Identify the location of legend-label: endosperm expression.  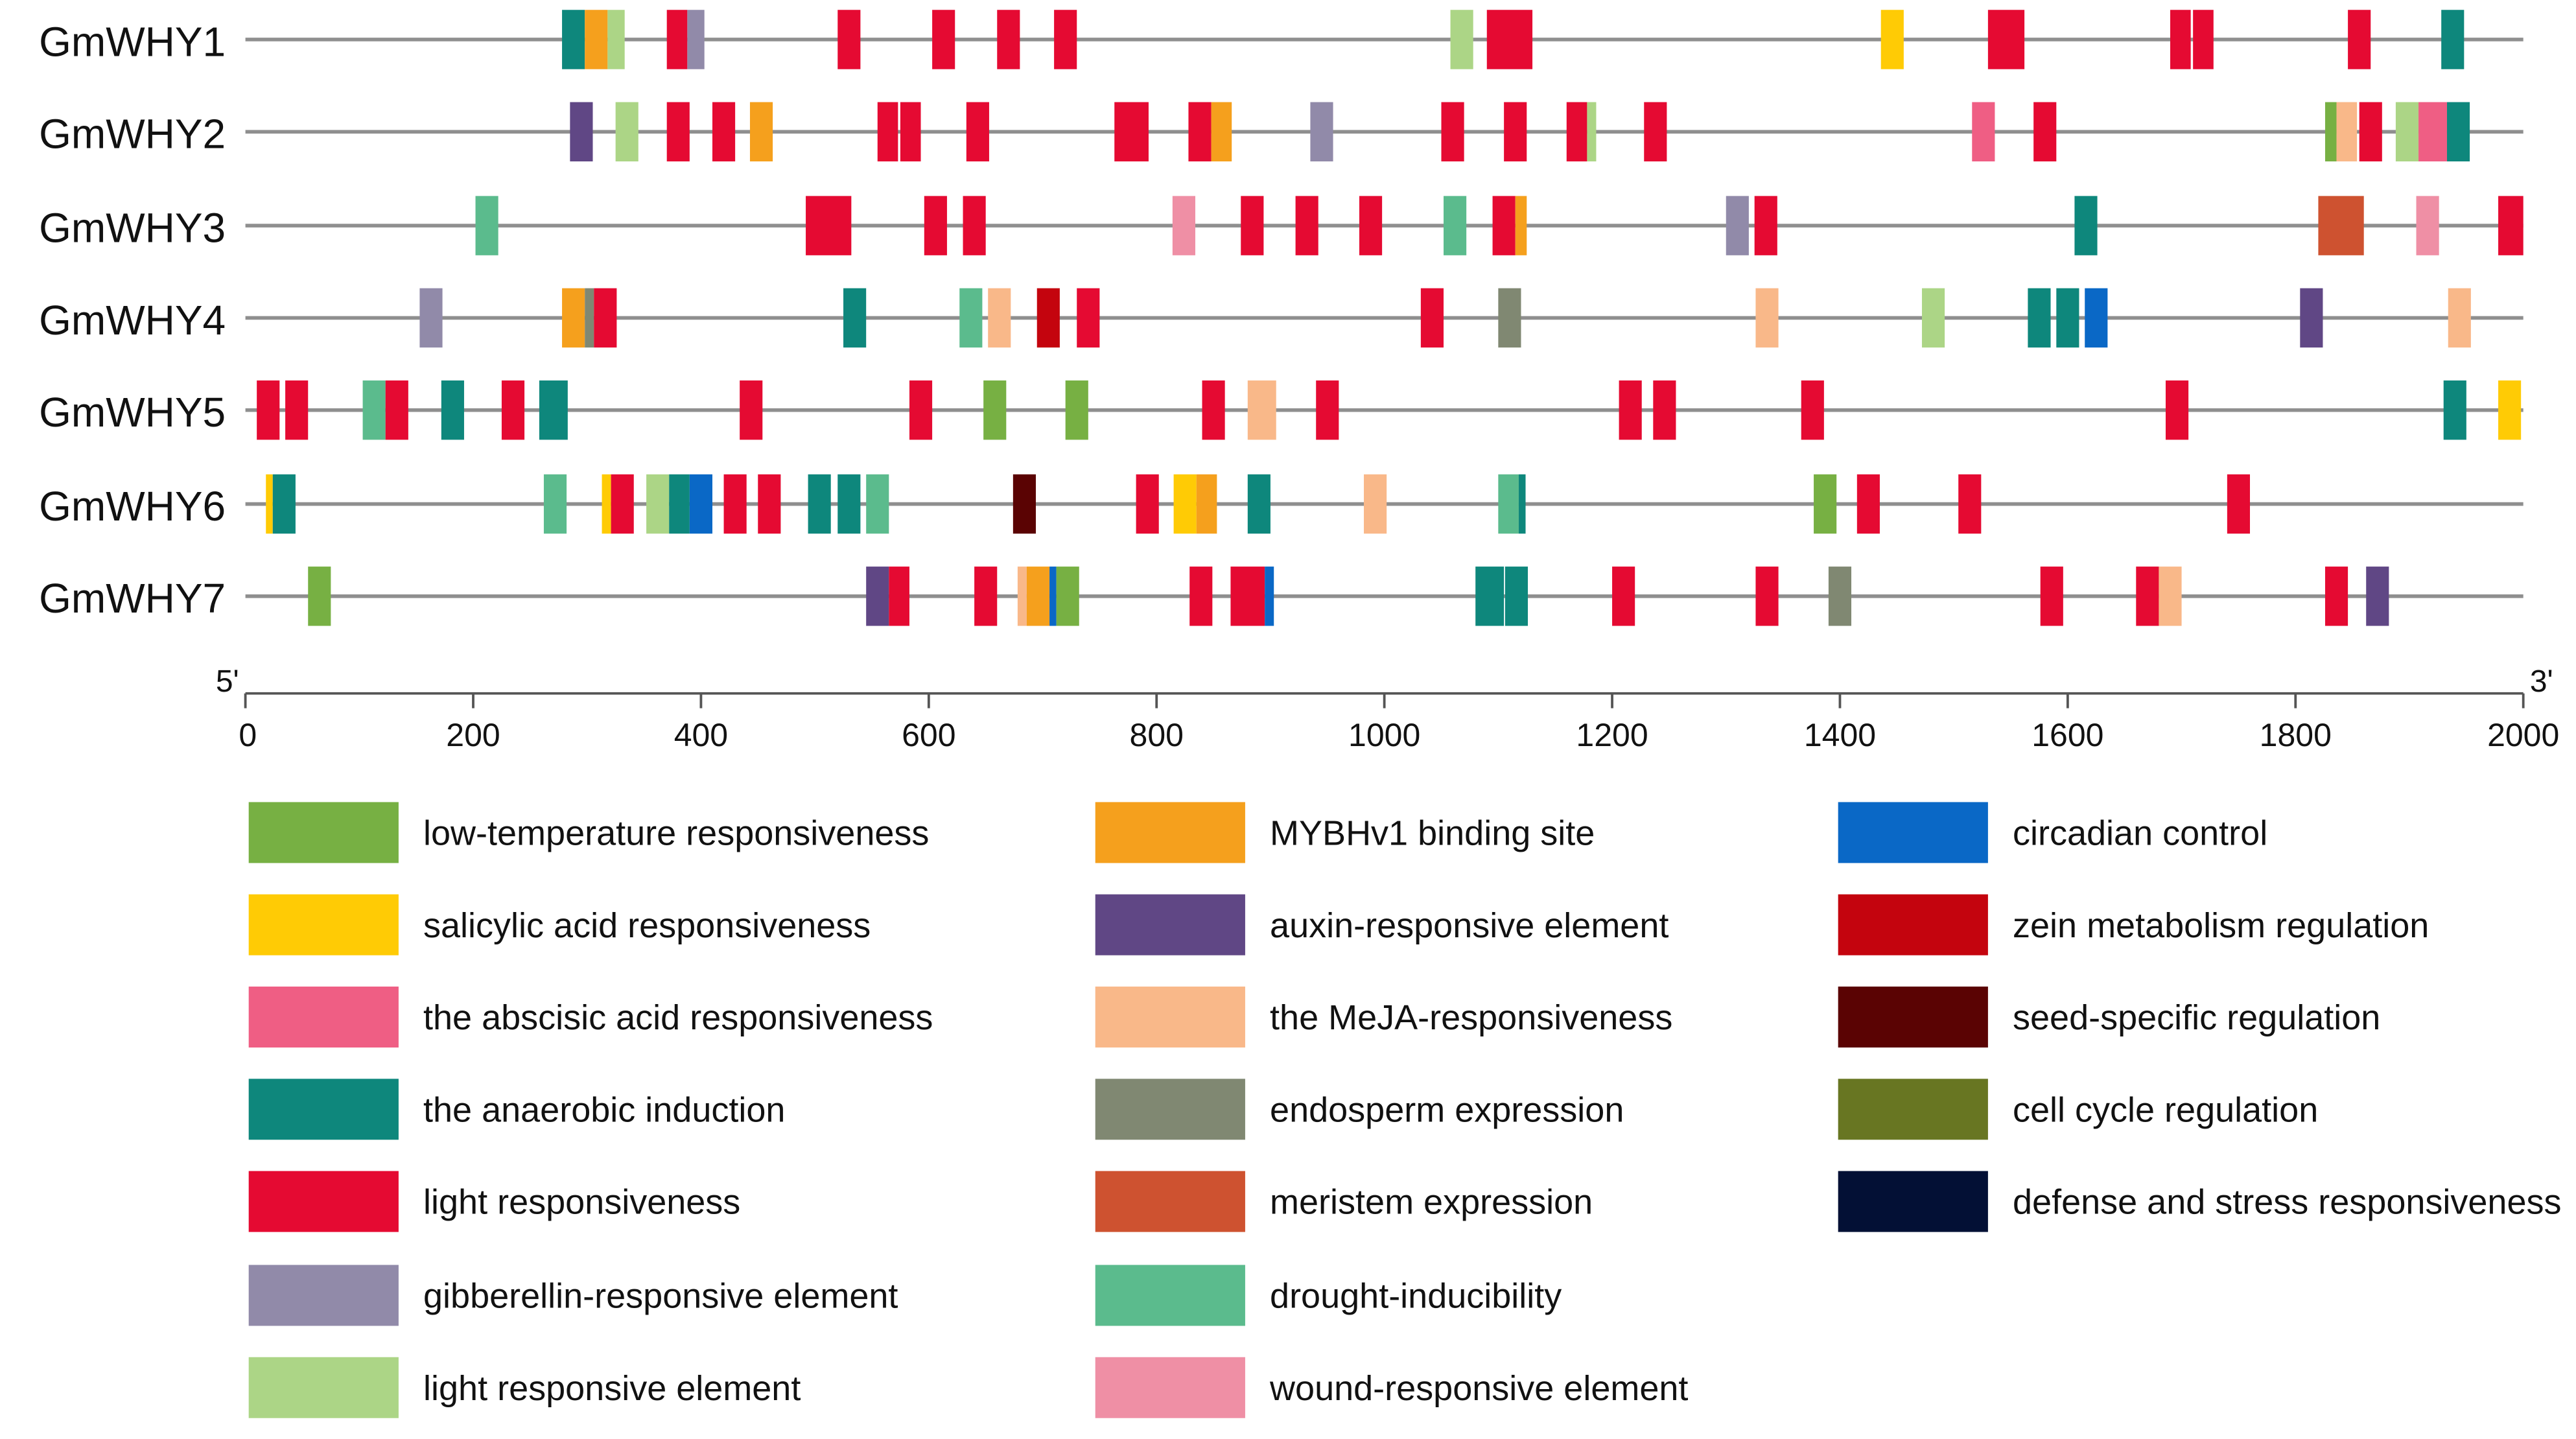
(1447, 1109).